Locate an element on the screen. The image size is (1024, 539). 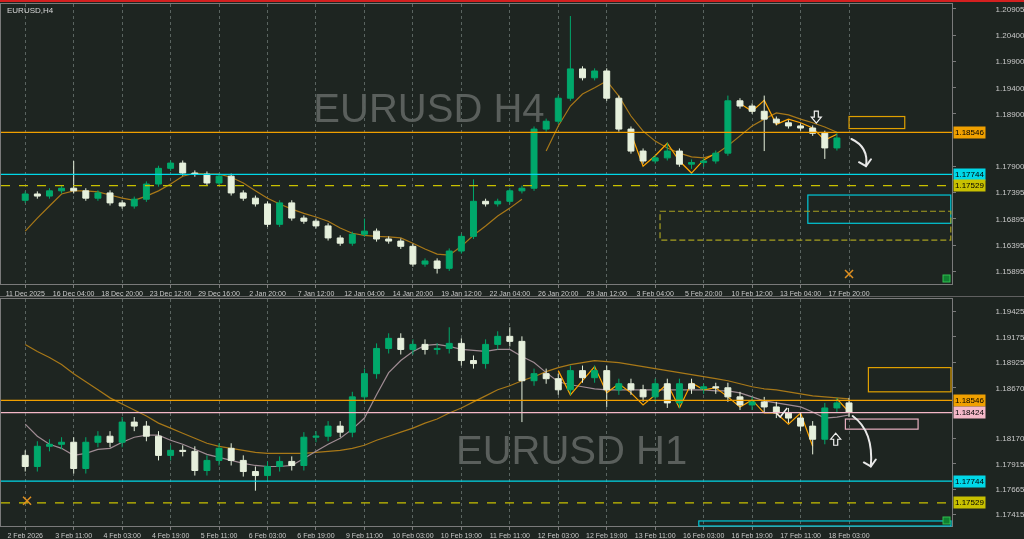
y-tick-label: 1.18900 is located at coordinates (1009, 114).